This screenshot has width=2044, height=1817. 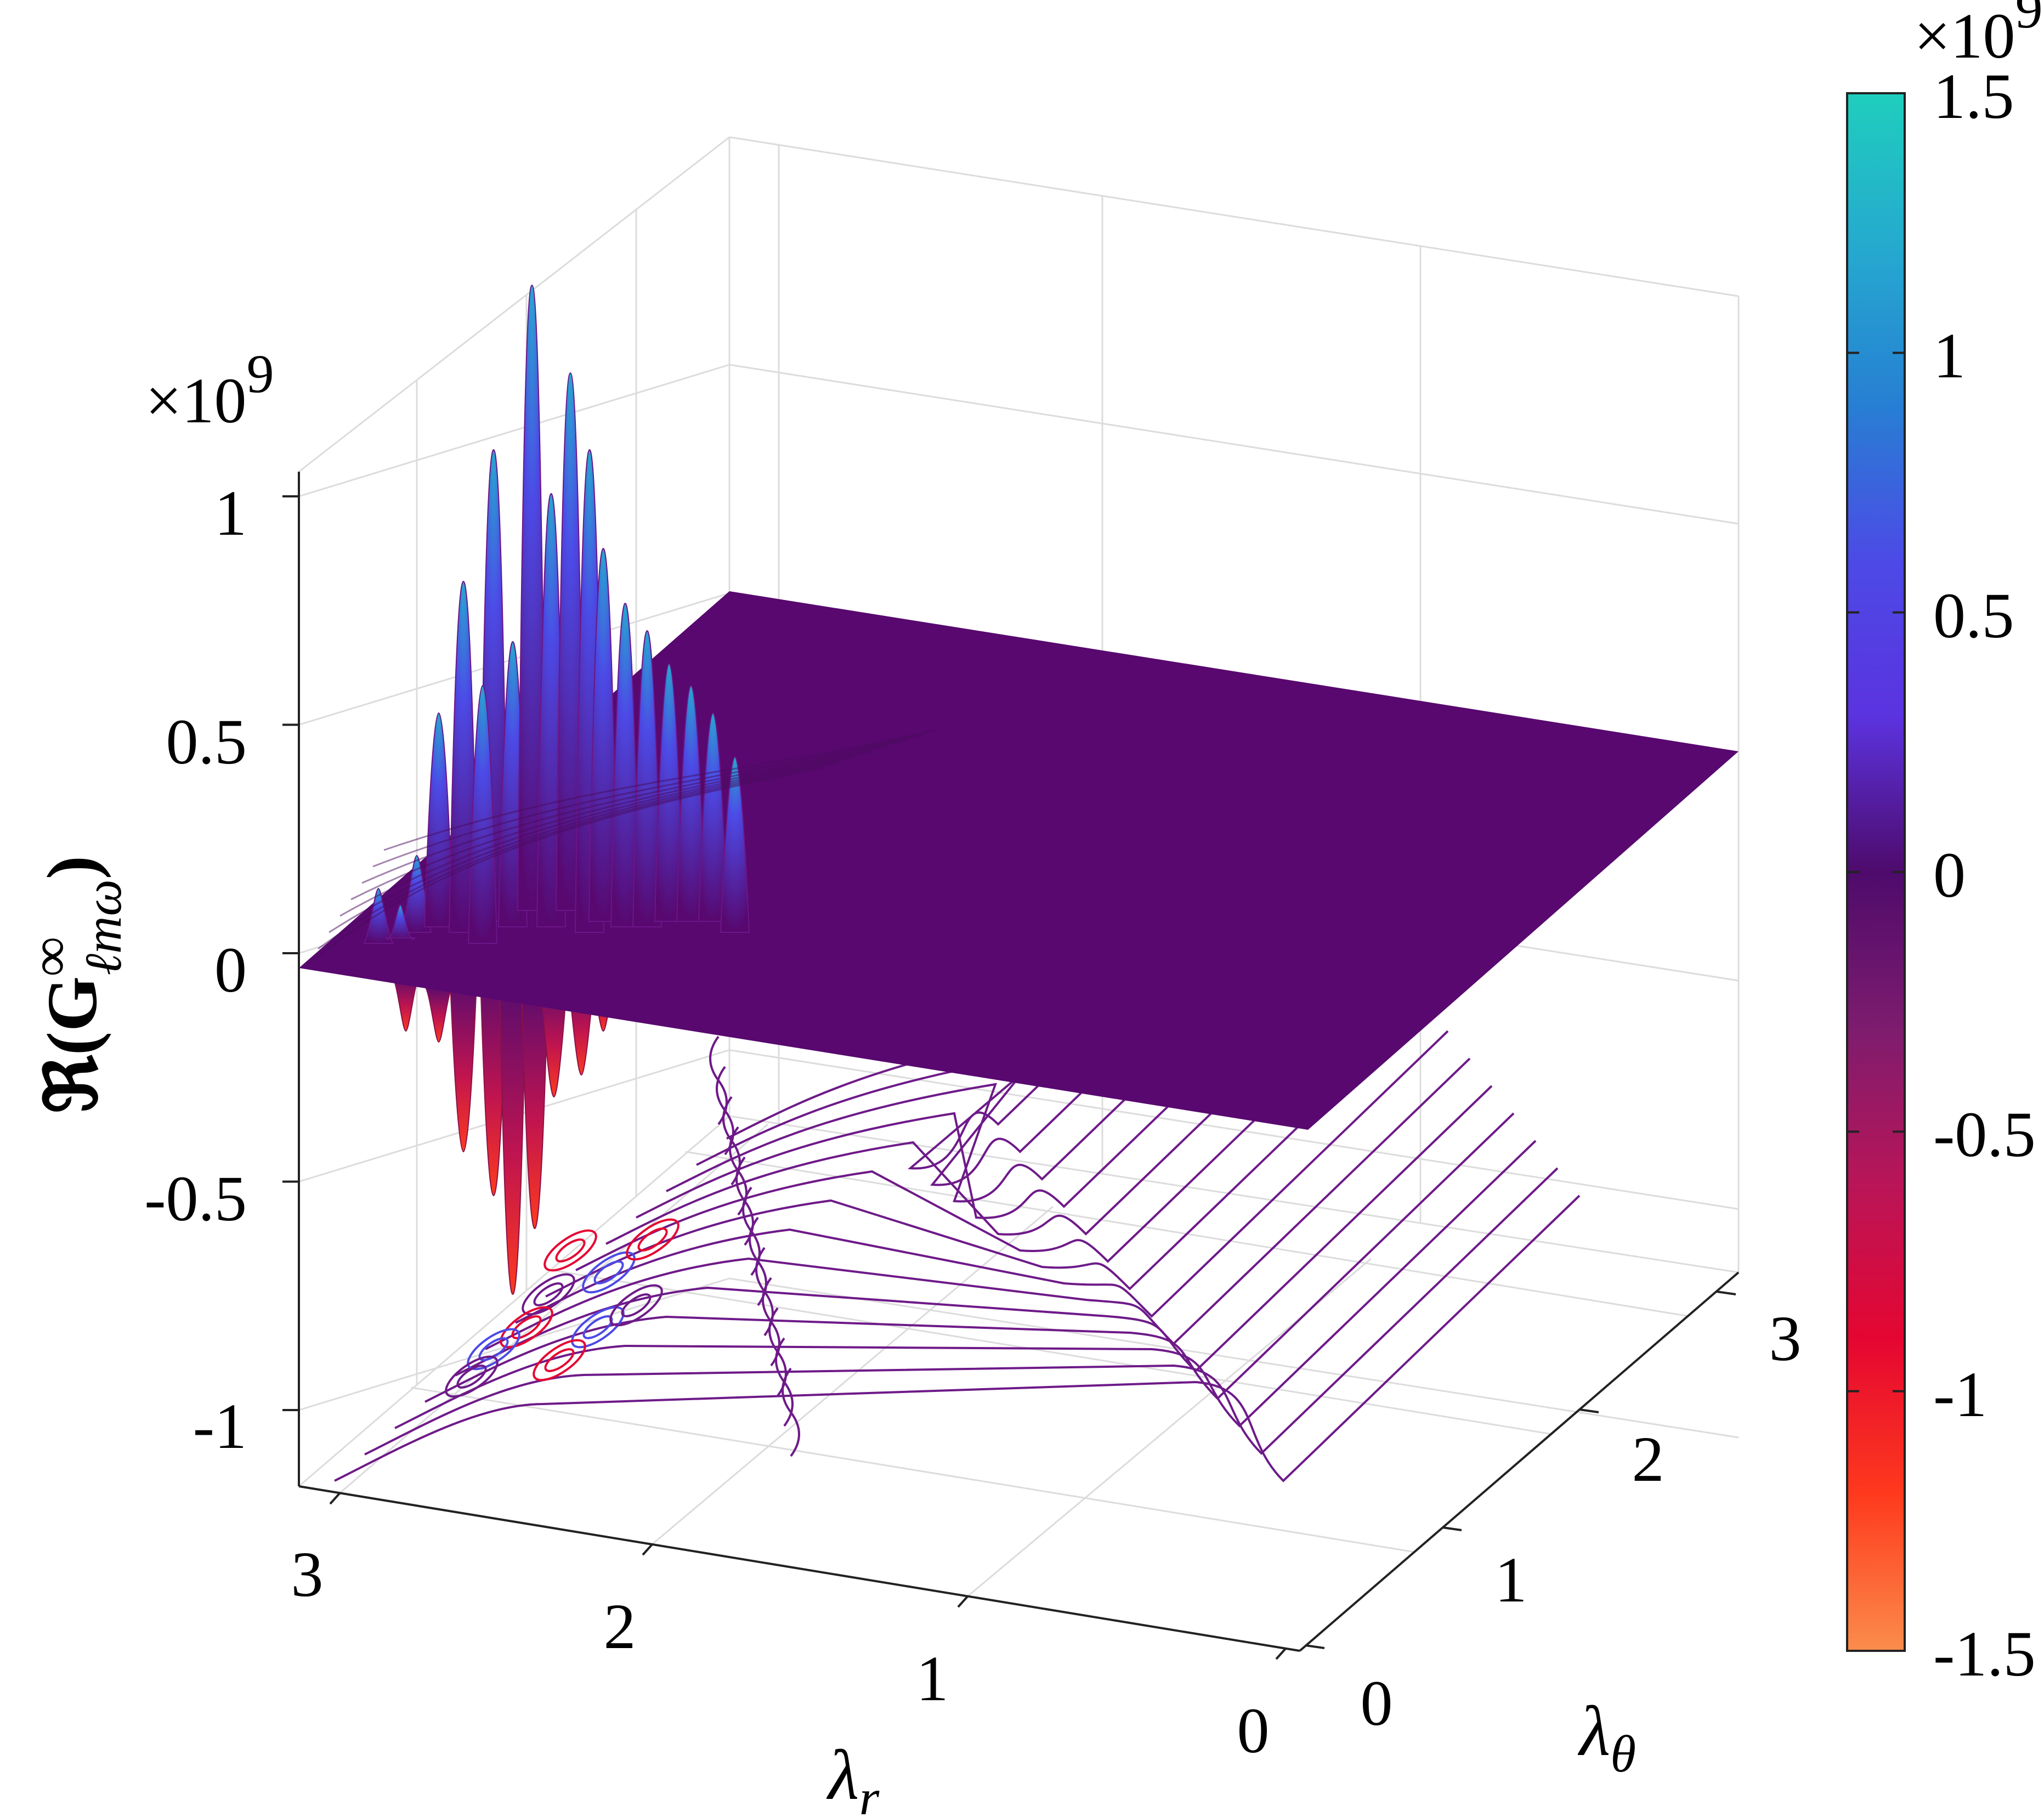 I want to click on colorbar-tick-label: -0.5, so click(x=1984, y=1134).